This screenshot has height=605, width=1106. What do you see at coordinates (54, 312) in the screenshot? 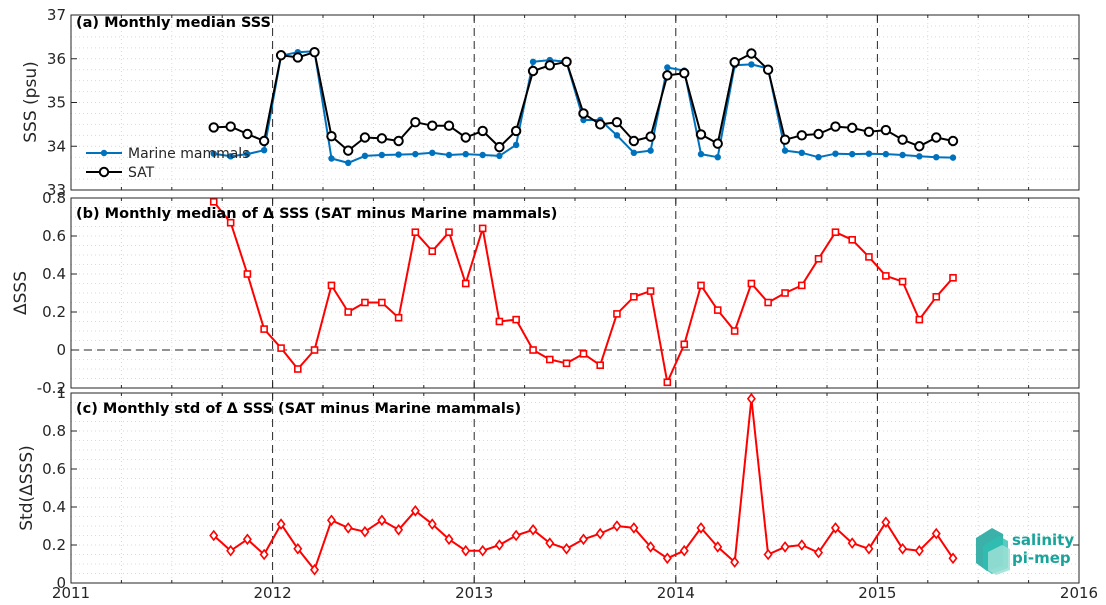
I see `y-tick-label: 0.2` at bounding box center [54, 312].